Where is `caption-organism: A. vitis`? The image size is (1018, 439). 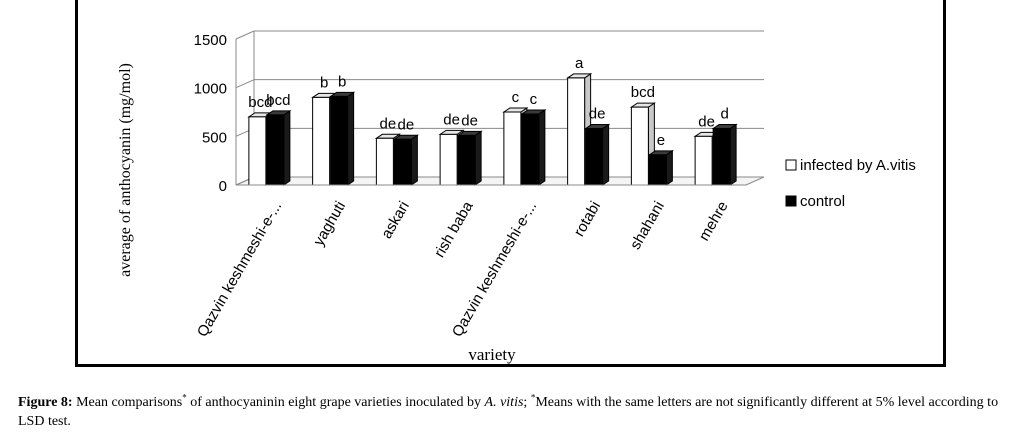
caption-organism: A. vitis is located at coordinates (504, 402).